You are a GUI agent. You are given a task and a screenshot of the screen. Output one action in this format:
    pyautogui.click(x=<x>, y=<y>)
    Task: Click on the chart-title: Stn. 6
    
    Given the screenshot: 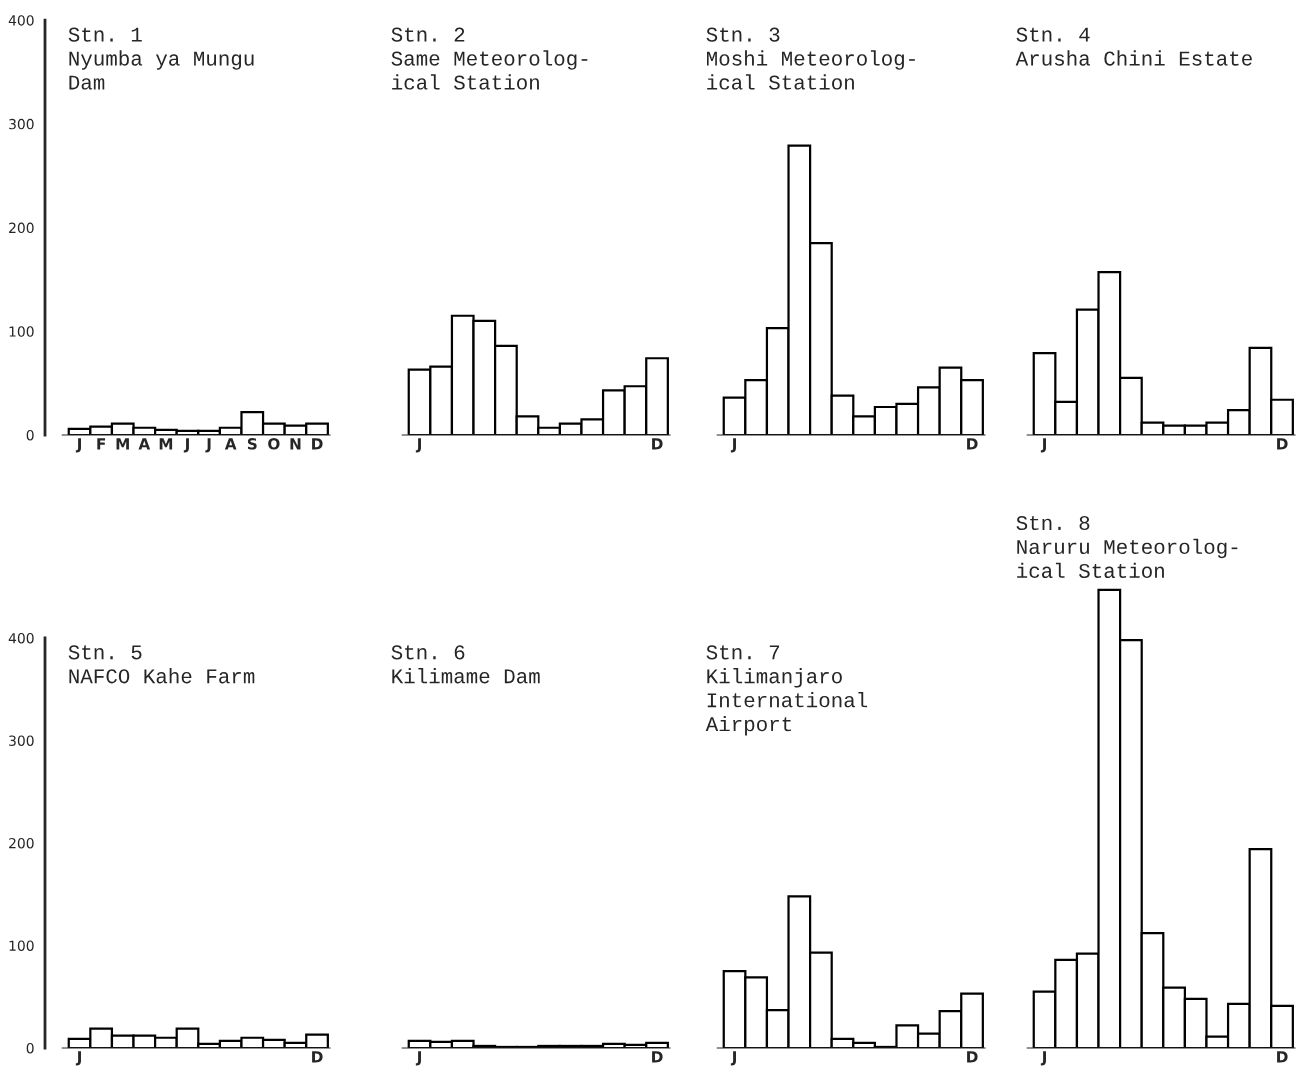 What is the action you would take?
    pyautogui.click(x=428, y=652)
    